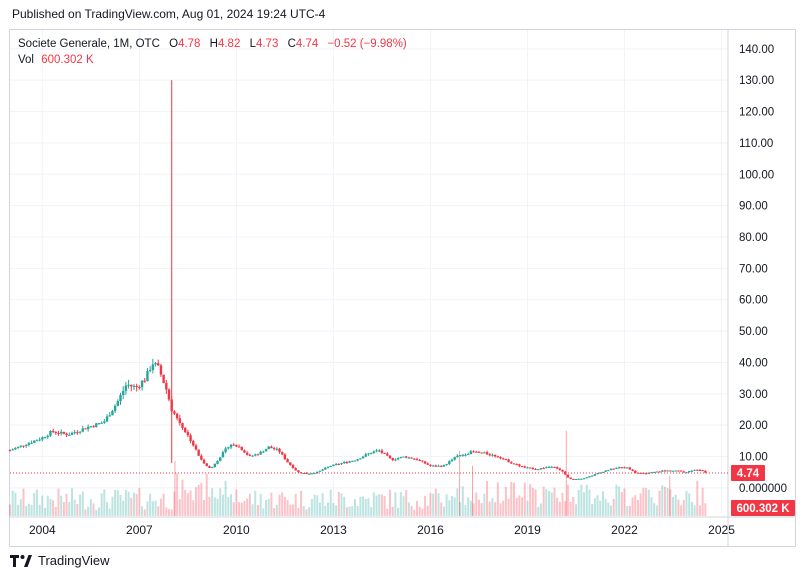  Describe the element at coordinates (763, 489) in the screenshot. I see `y-tick-label: 0.000000` at that location.